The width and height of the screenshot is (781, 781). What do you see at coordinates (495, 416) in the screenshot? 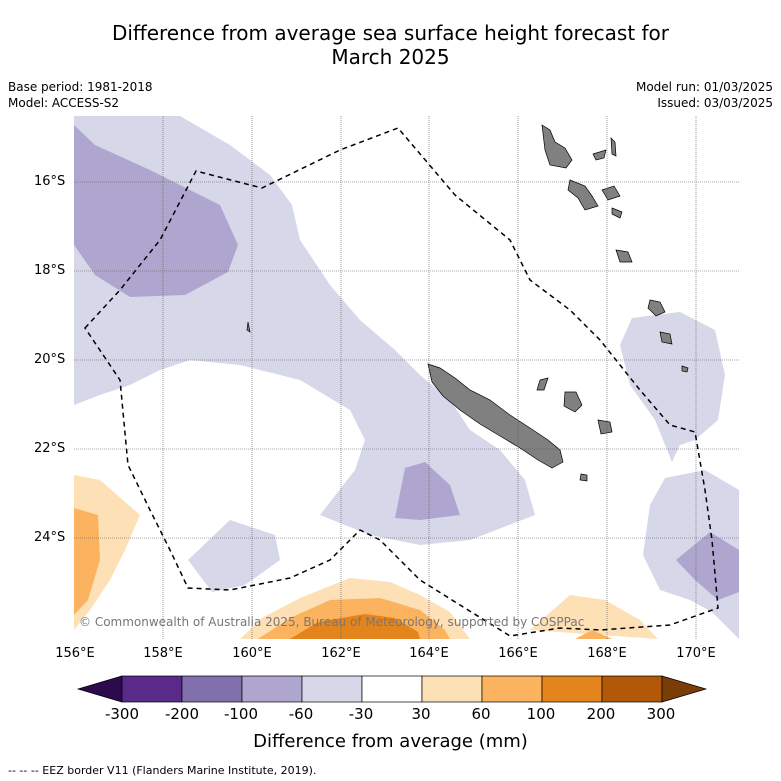
I see `new-caledonia-landmass` at bounding box center [495, 416].